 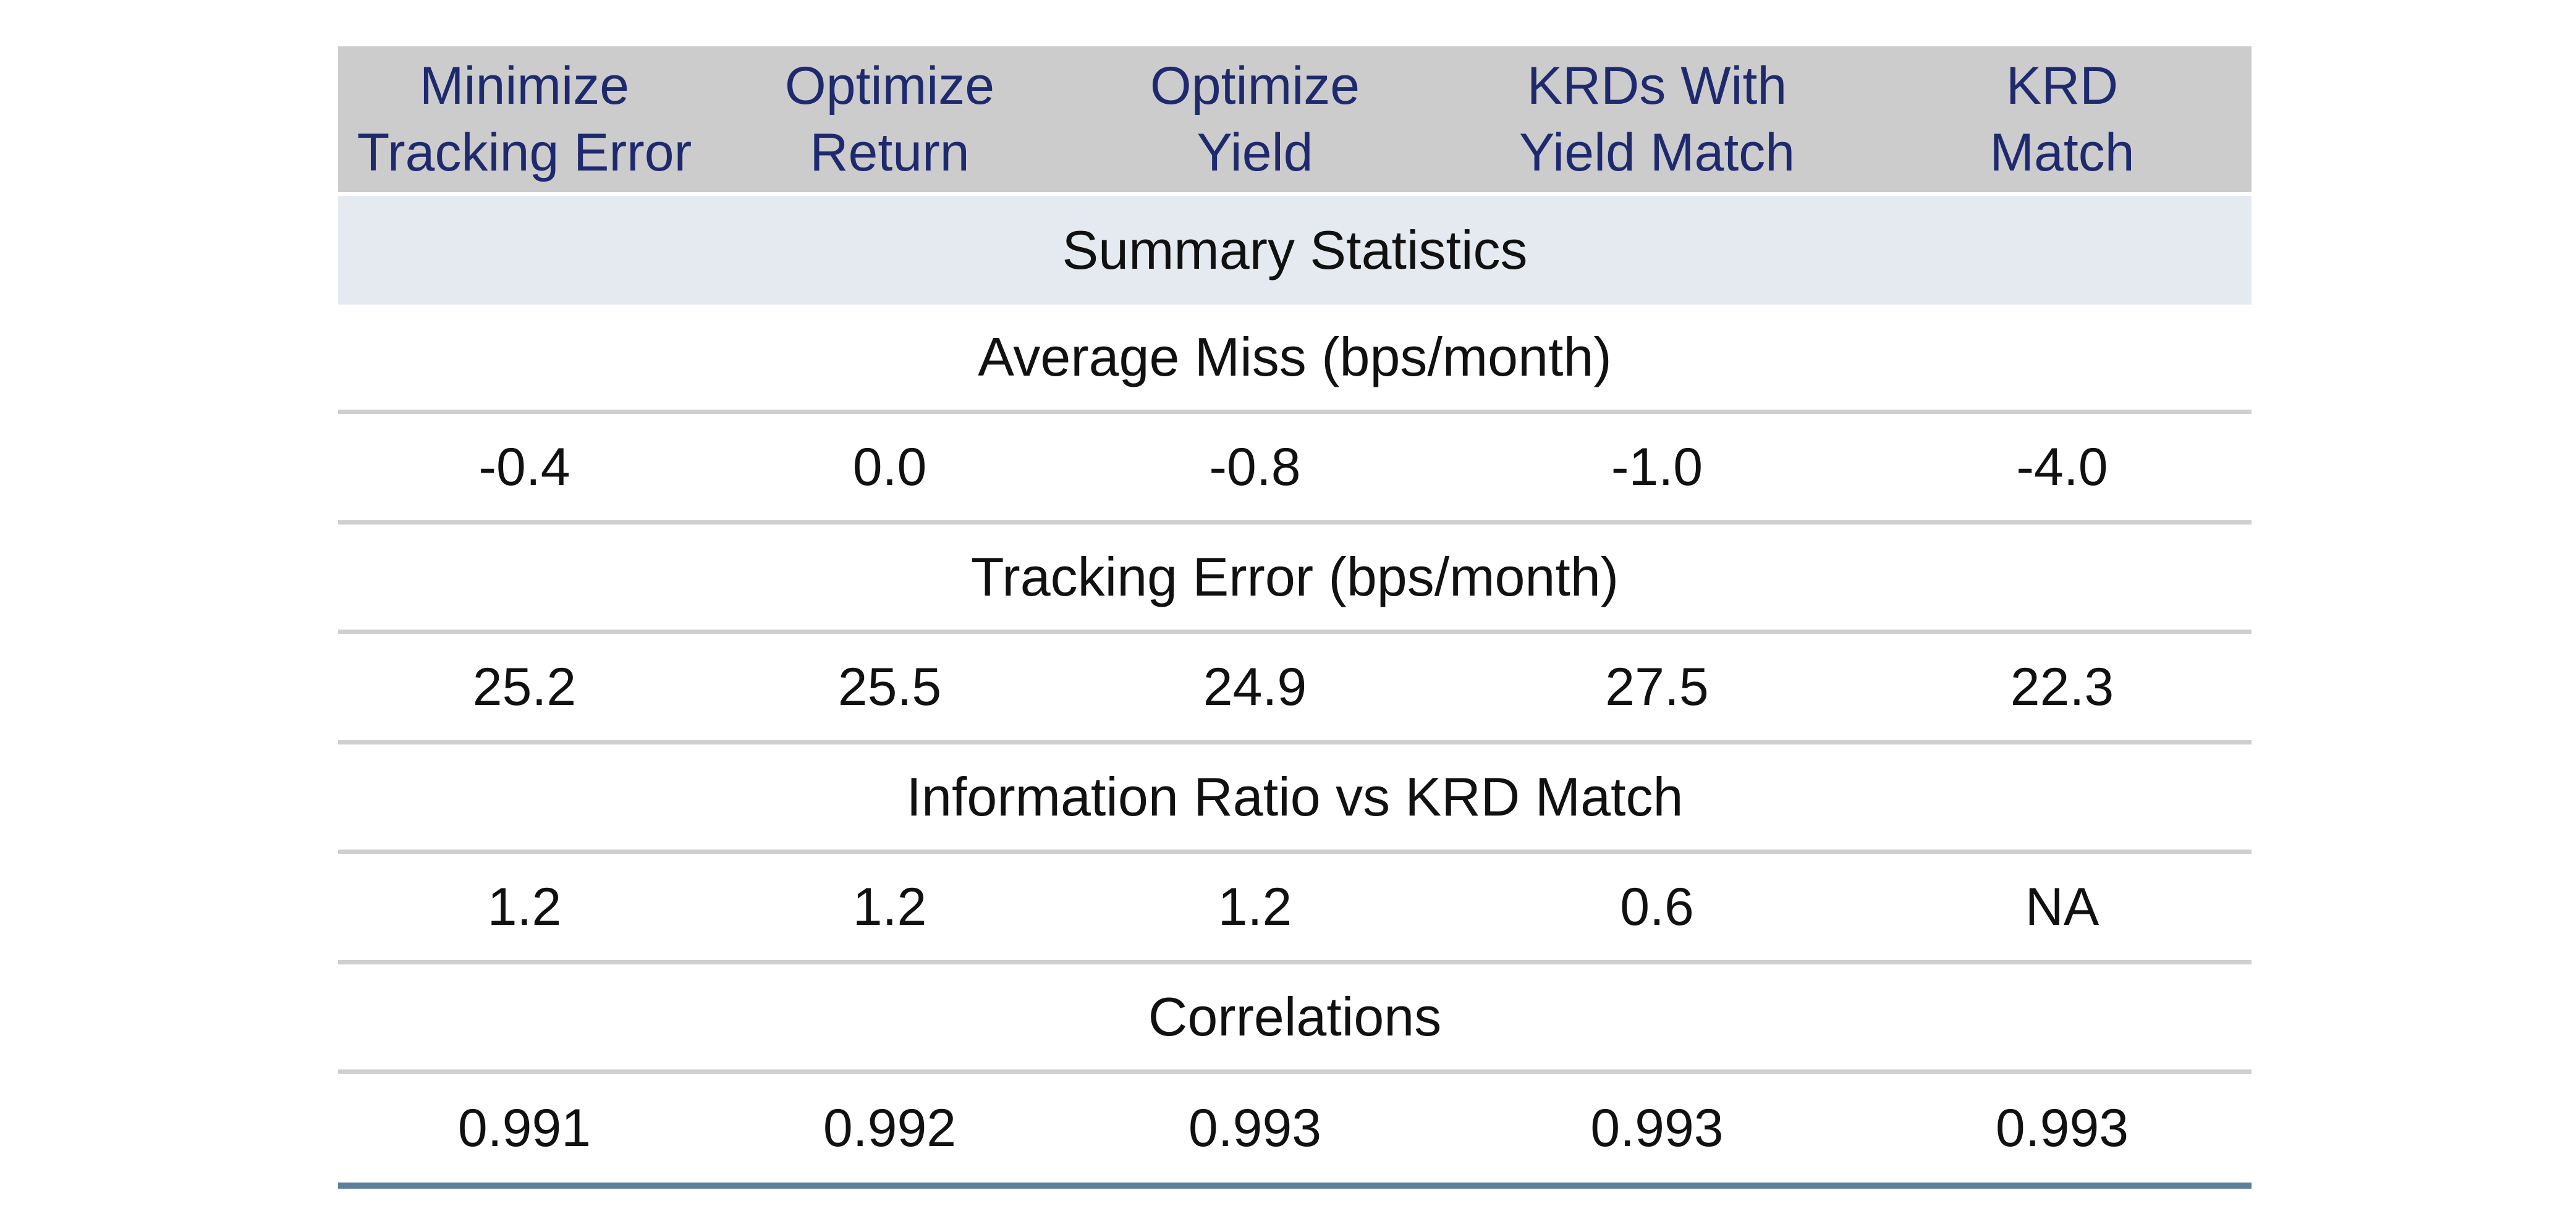 I want to click on table-cell: NA, so click(x=2062, y=907).